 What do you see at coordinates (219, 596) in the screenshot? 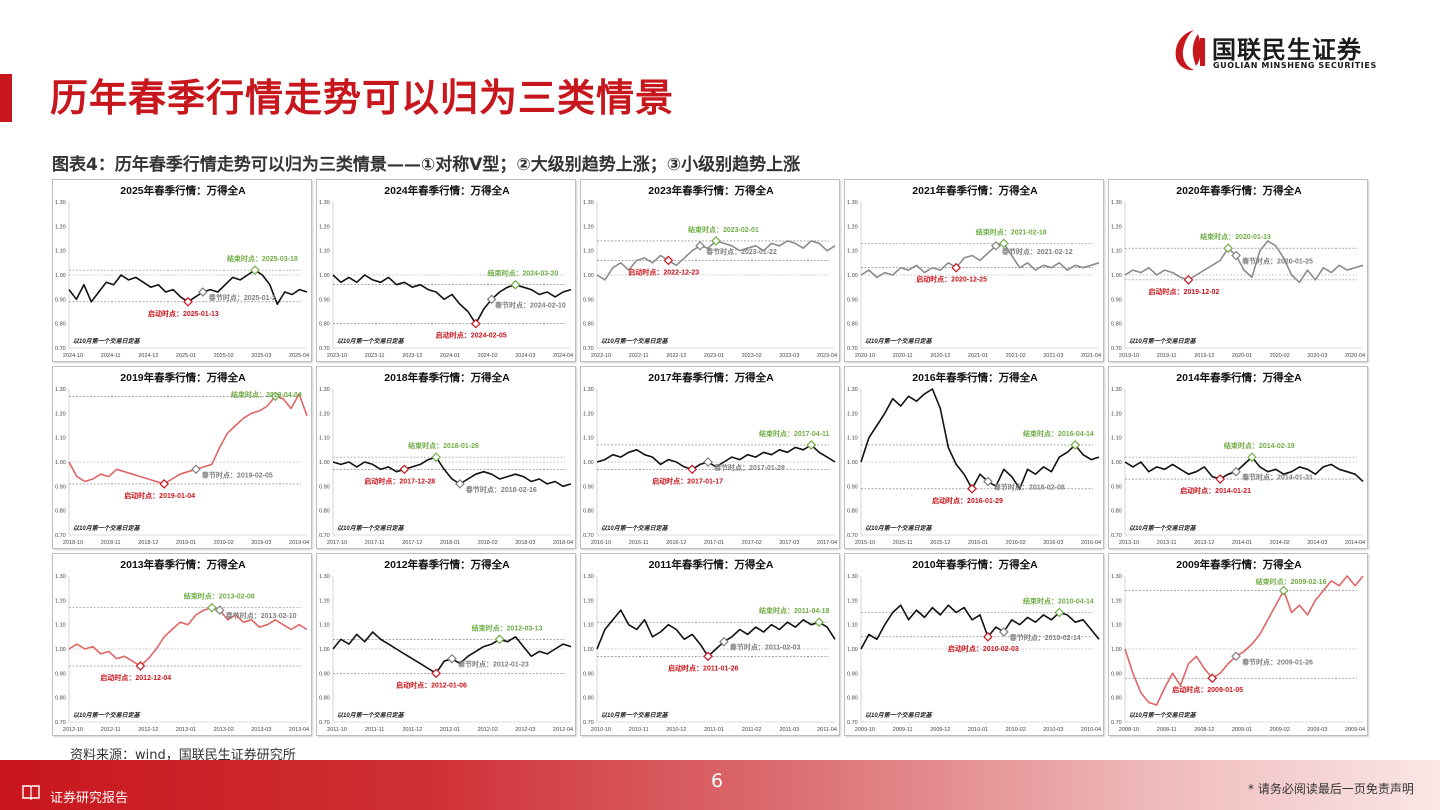
I see `end-annotation: 结束时点：2013-02-08` at bounding box center [219, 596].